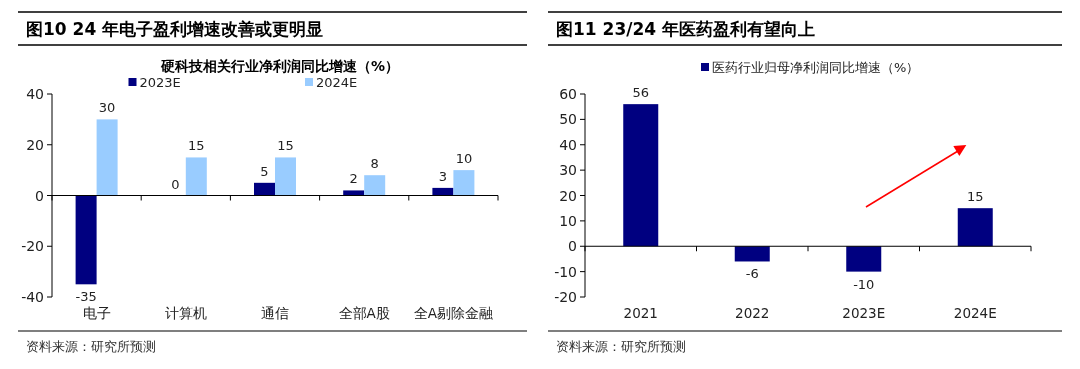 This screenshot has height=369, width=1080. I want to click on chart-title: 图10 24 年电子盈利增速改善或更明显, so click(175, 29).